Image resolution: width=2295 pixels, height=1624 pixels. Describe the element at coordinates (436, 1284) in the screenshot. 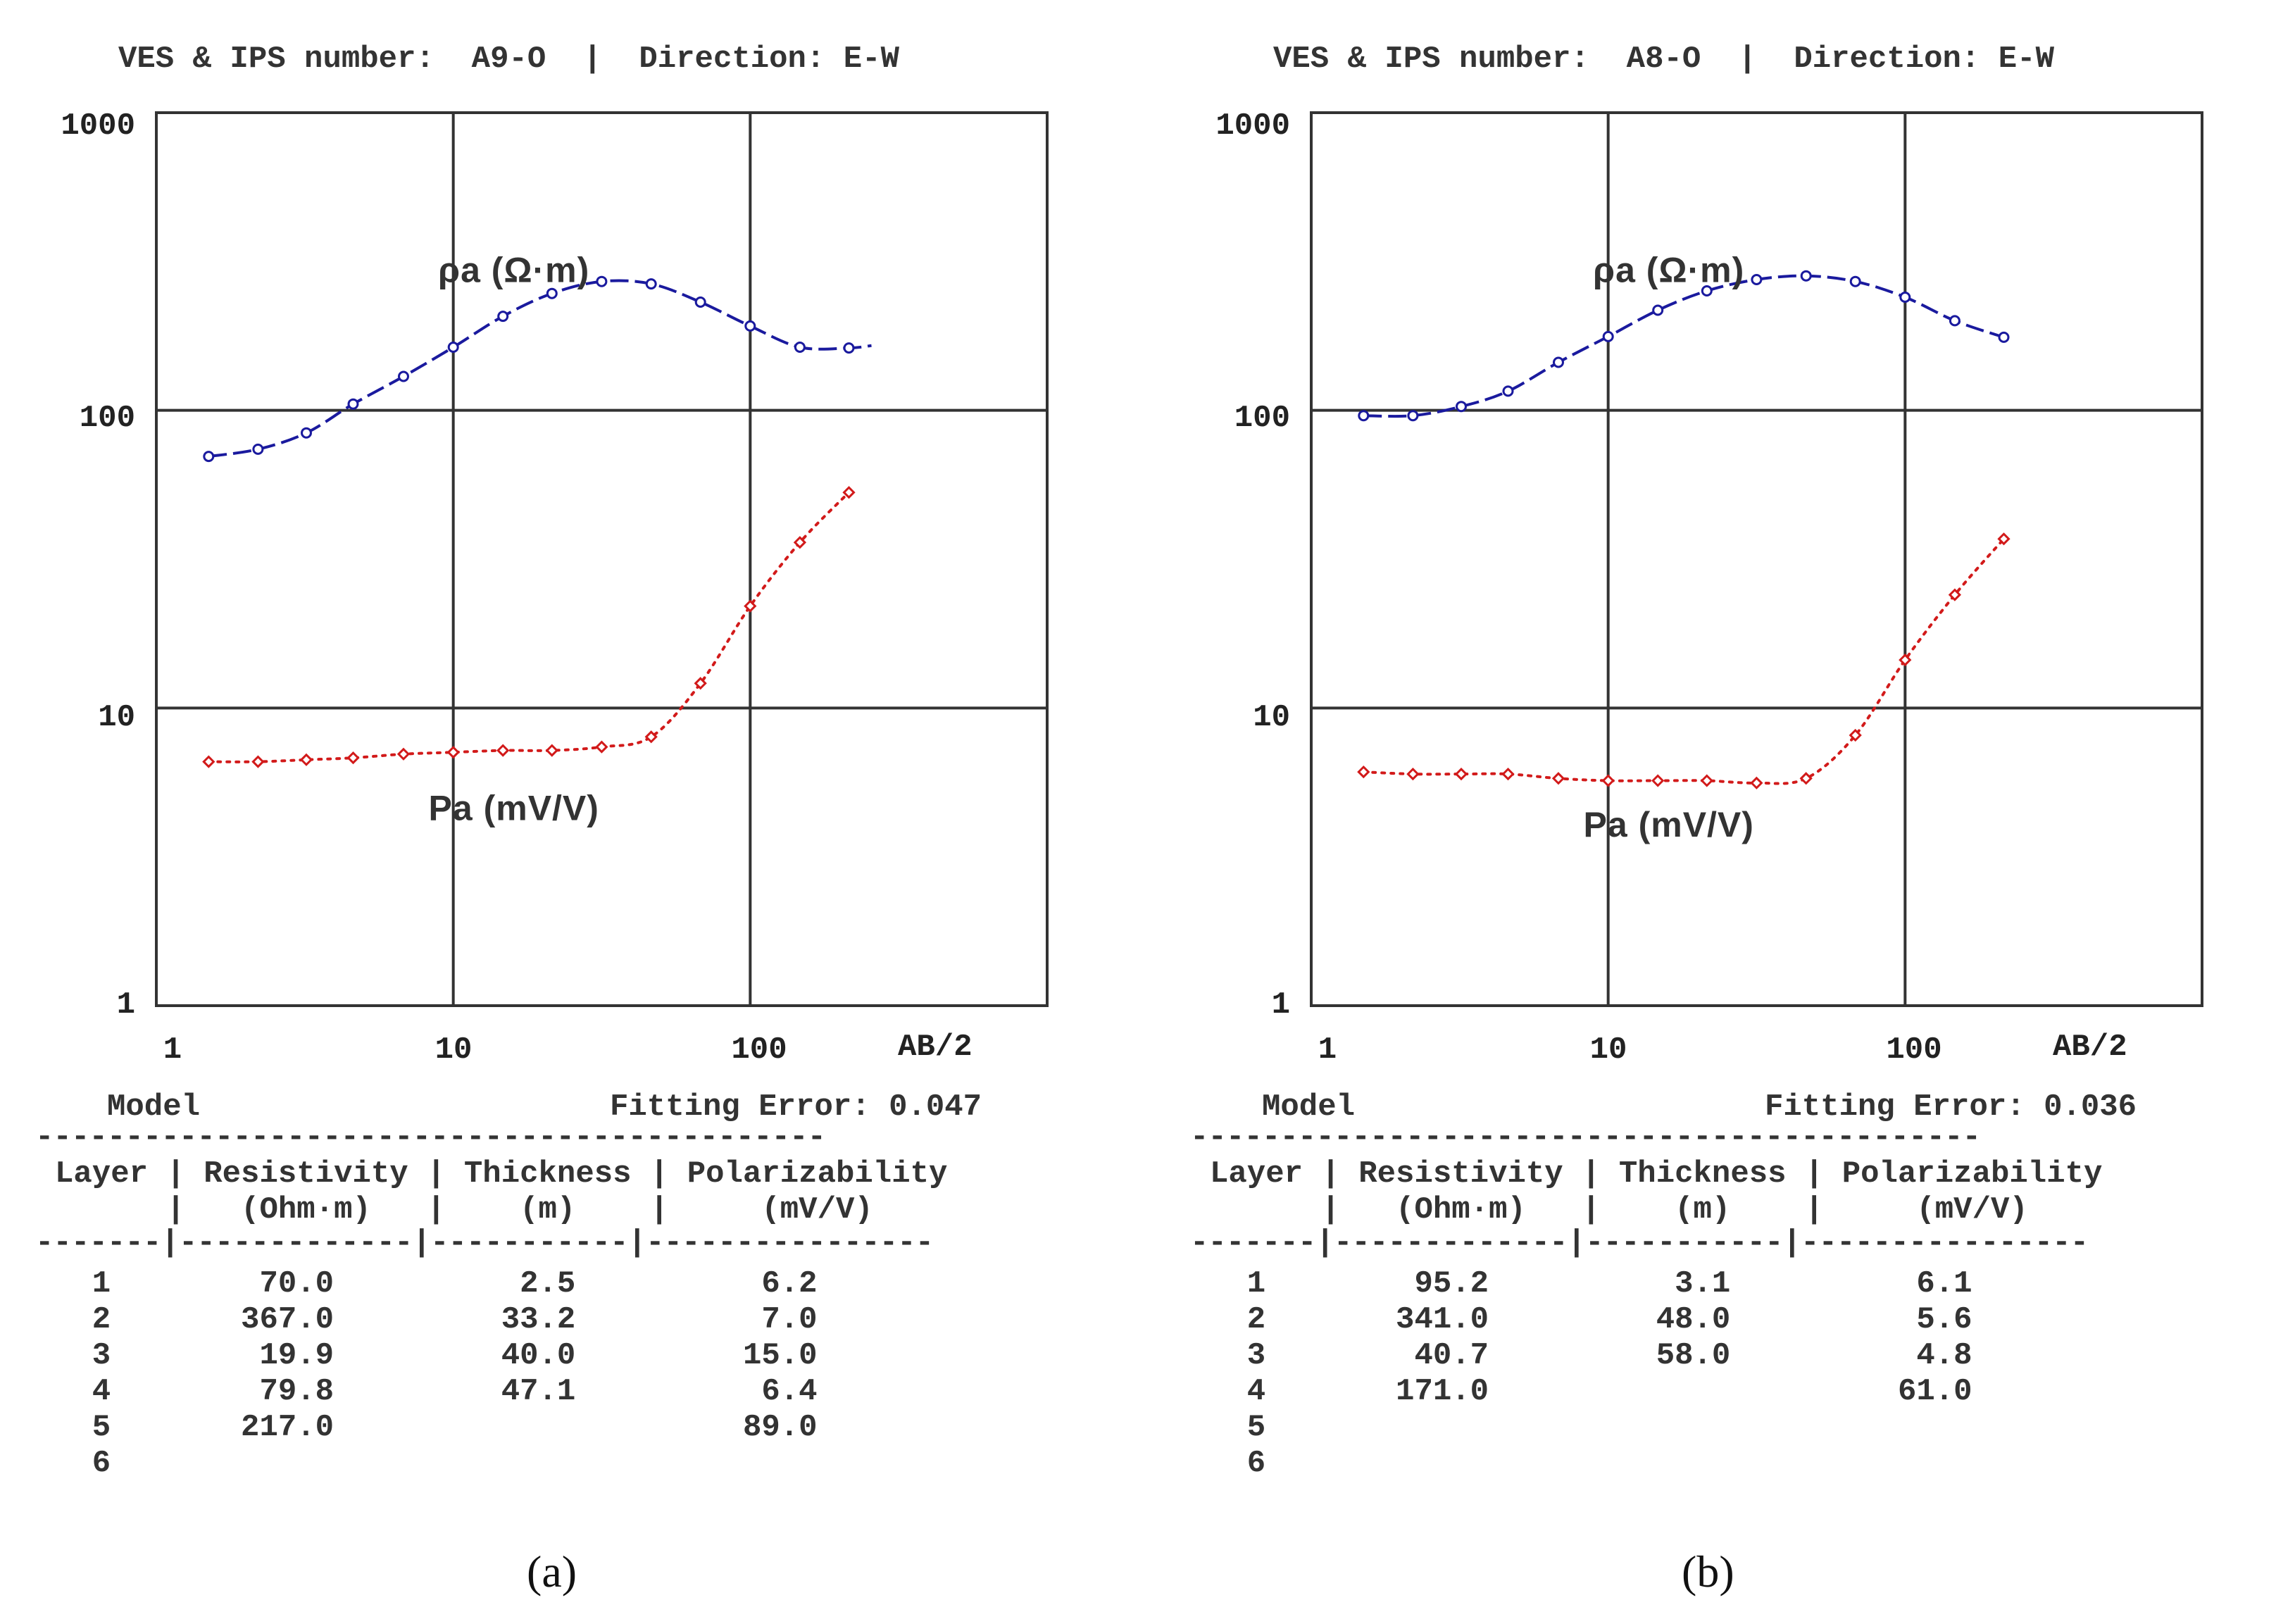

I see `table-row: 1 70.0 2.5 6.2` at that location.